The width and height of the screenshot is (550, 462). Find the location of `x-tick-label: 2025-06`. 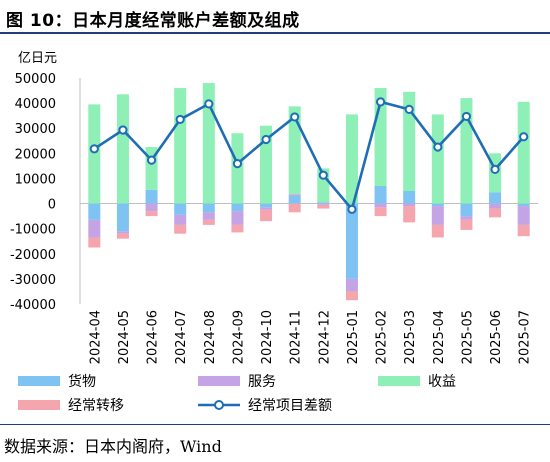

x-tick-label: 2025-06 is located at coordinates (496, 337).